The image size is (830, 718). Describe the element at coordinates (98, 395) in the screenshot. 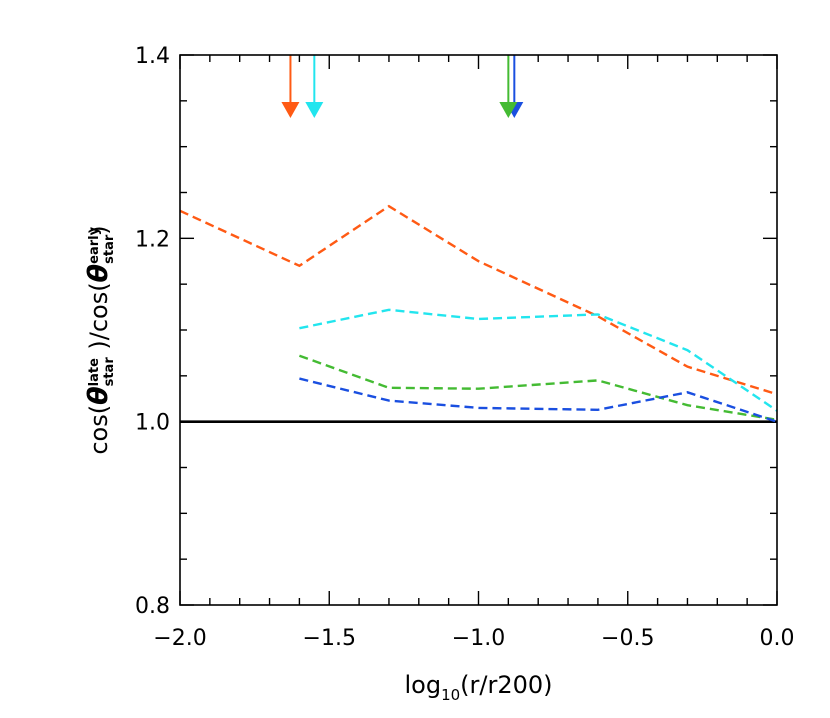

I see `y-axis-title-theta-num: θ` at that location.